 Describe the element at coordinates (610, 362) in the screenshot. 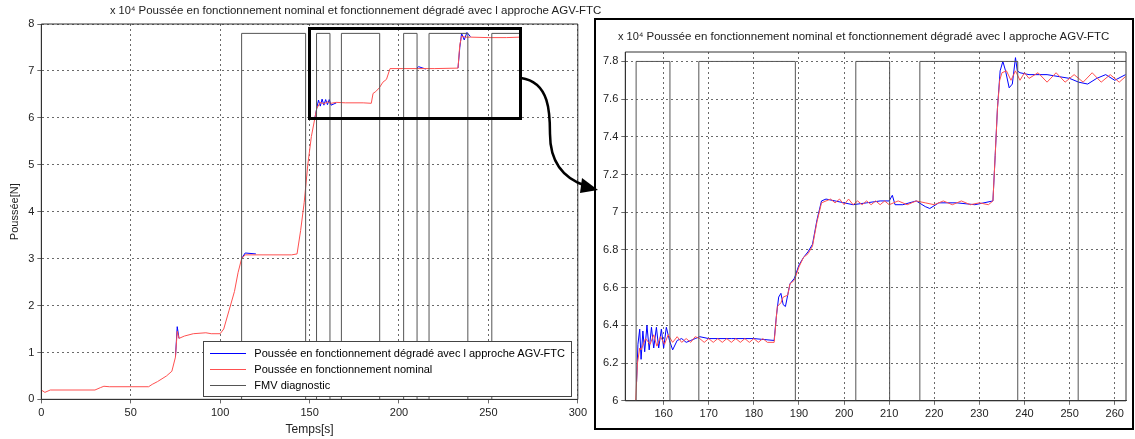

I see `y-tick-label: 6.2` at that location.